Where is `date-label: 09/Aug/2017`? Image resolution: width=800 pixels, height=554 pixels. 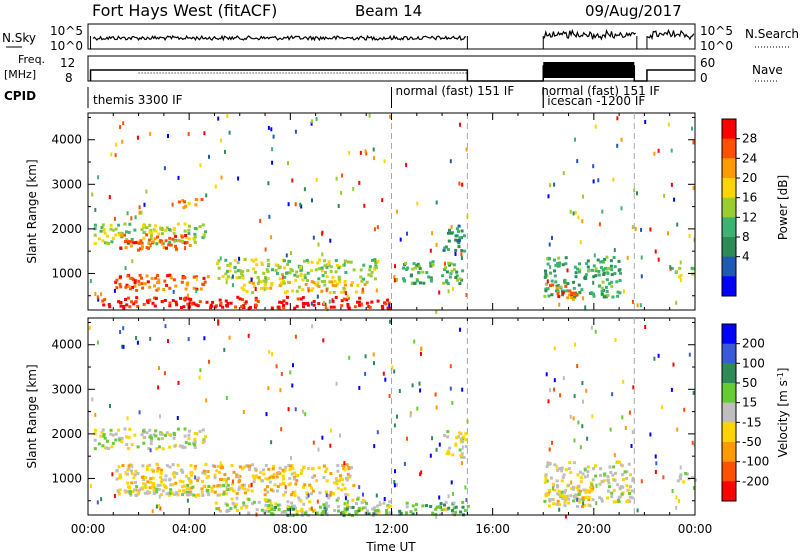 date-label: 09/Aug/2017 is located at coordinates (633, 11).